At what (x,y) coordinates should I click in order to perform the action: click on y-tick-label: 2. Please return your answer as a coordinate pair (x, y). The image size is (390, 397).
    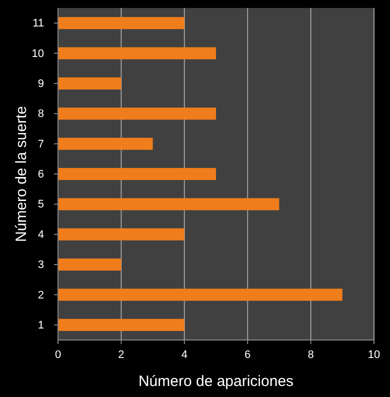
    Looking at the image, I should click on (41, 295).